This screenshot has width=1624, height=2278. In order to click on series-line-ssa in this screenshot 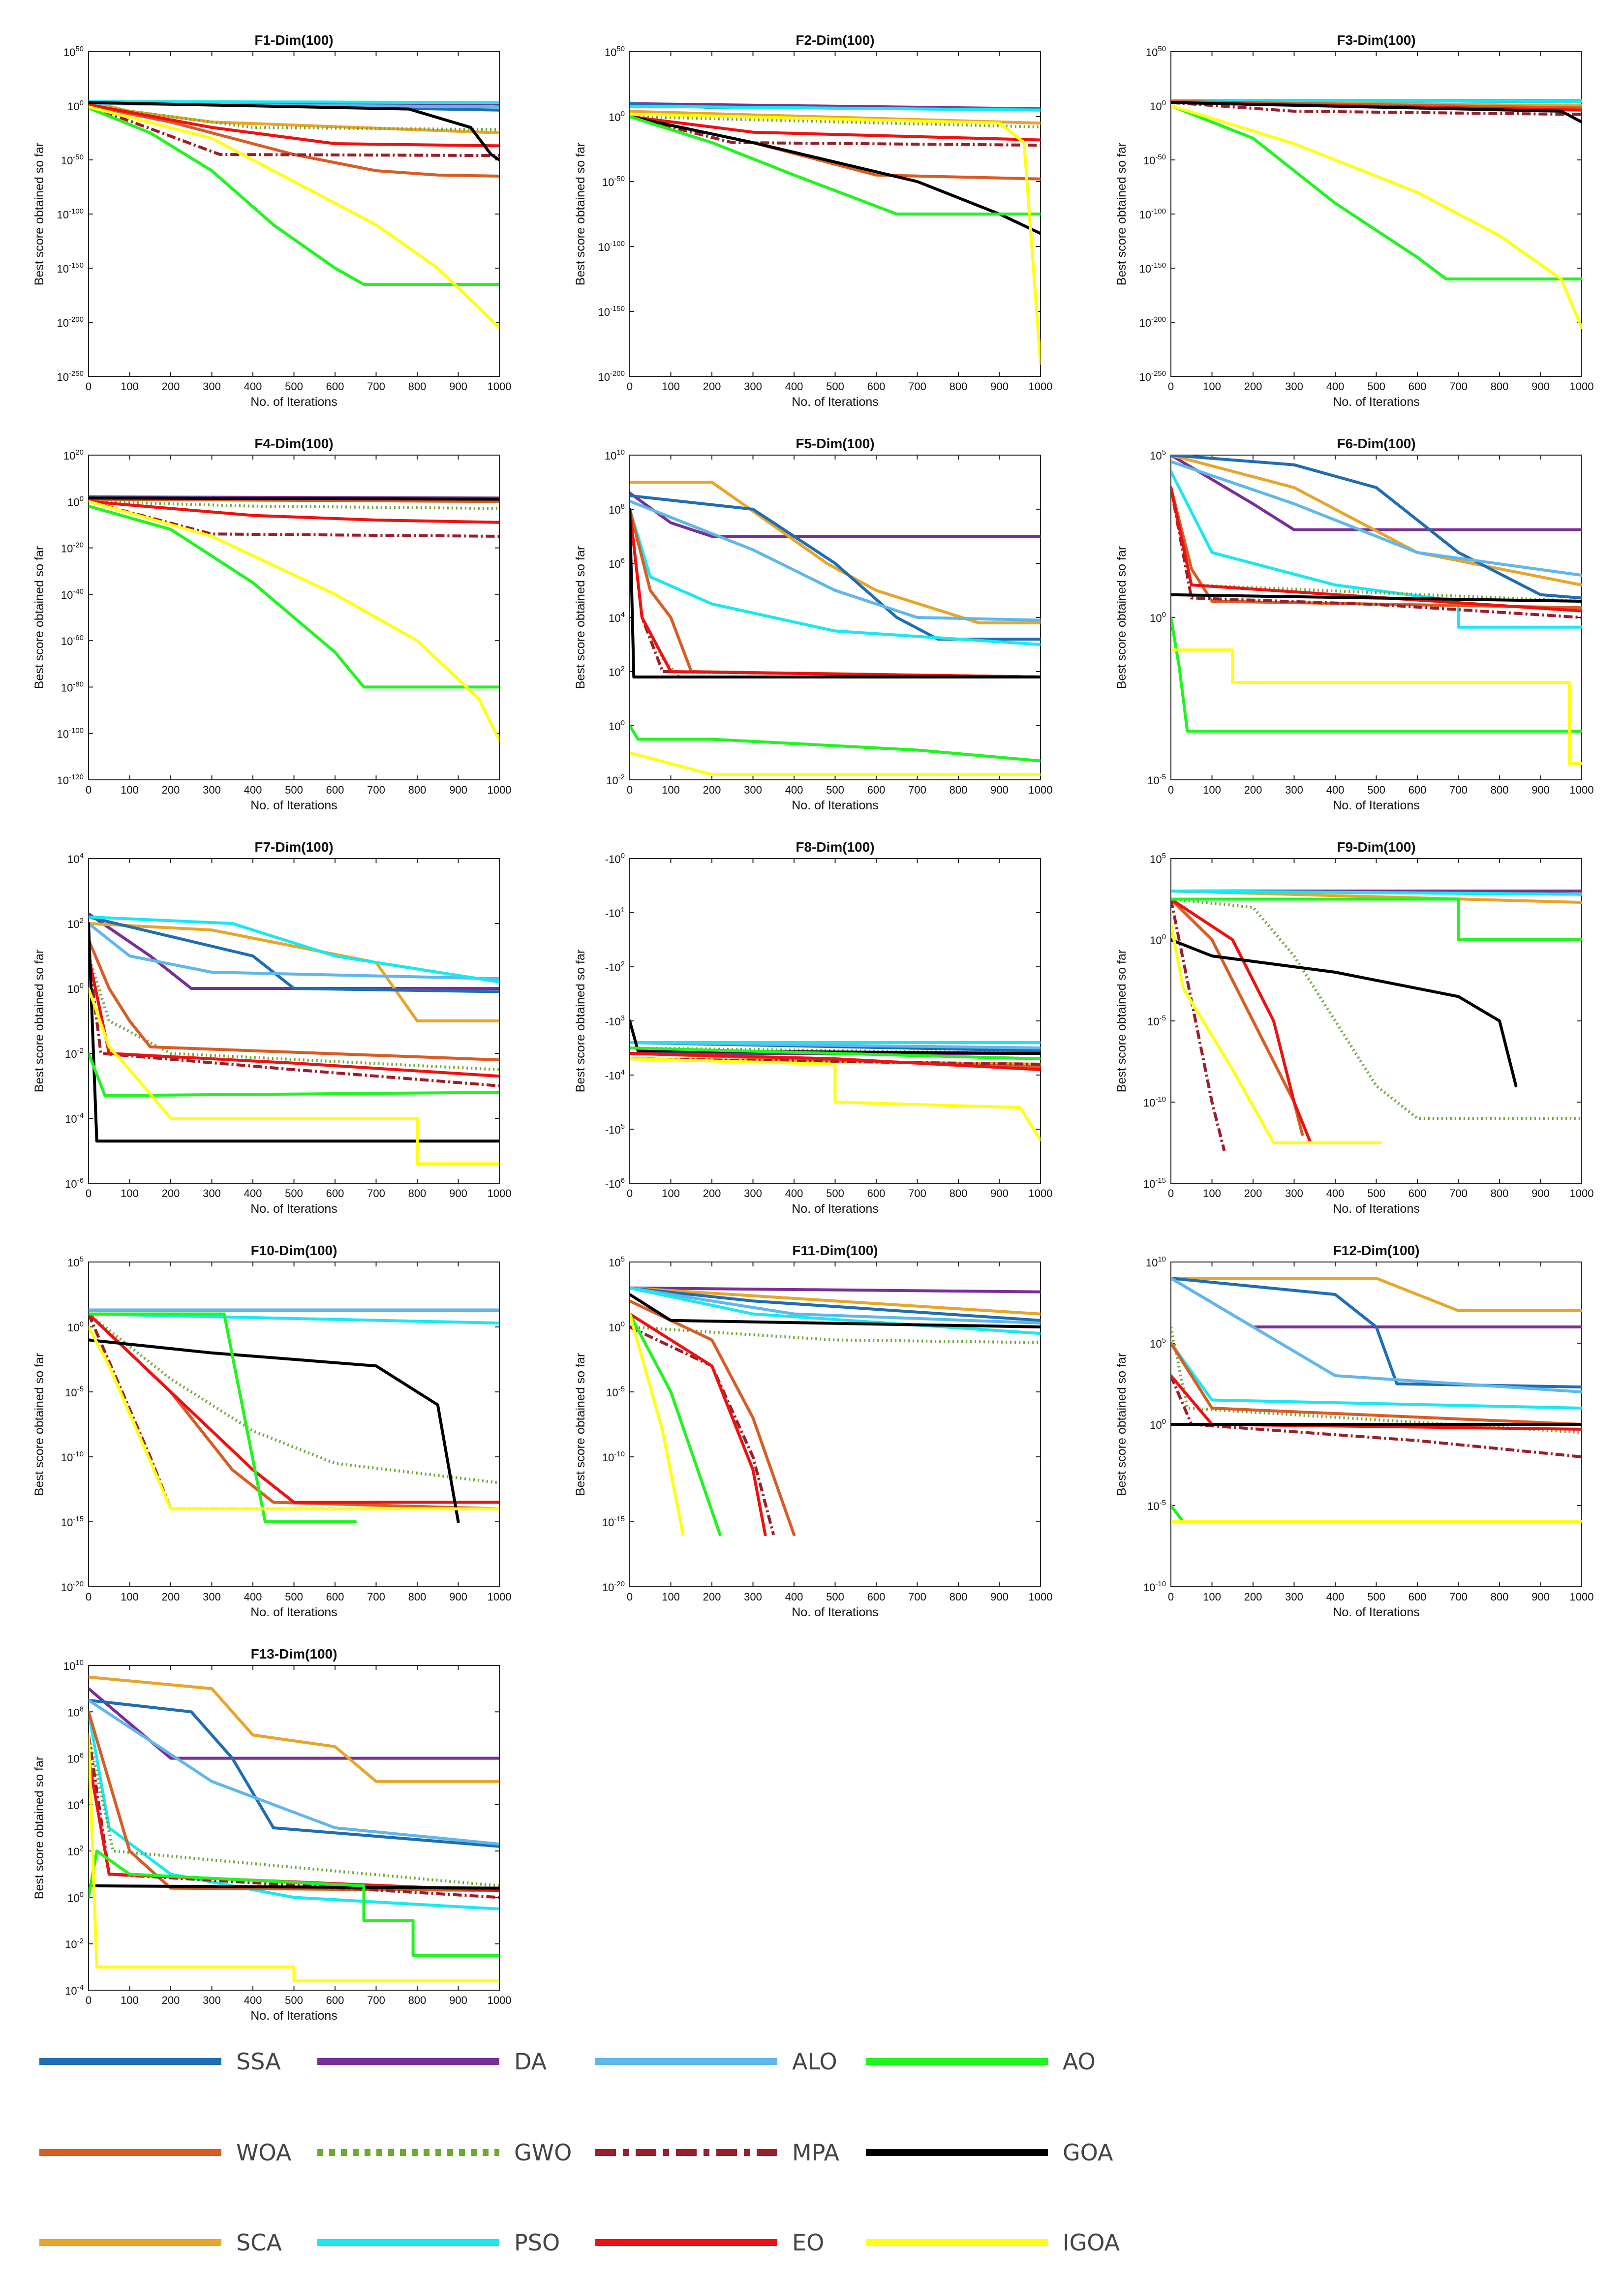, I will do `click(835, 1304)`.